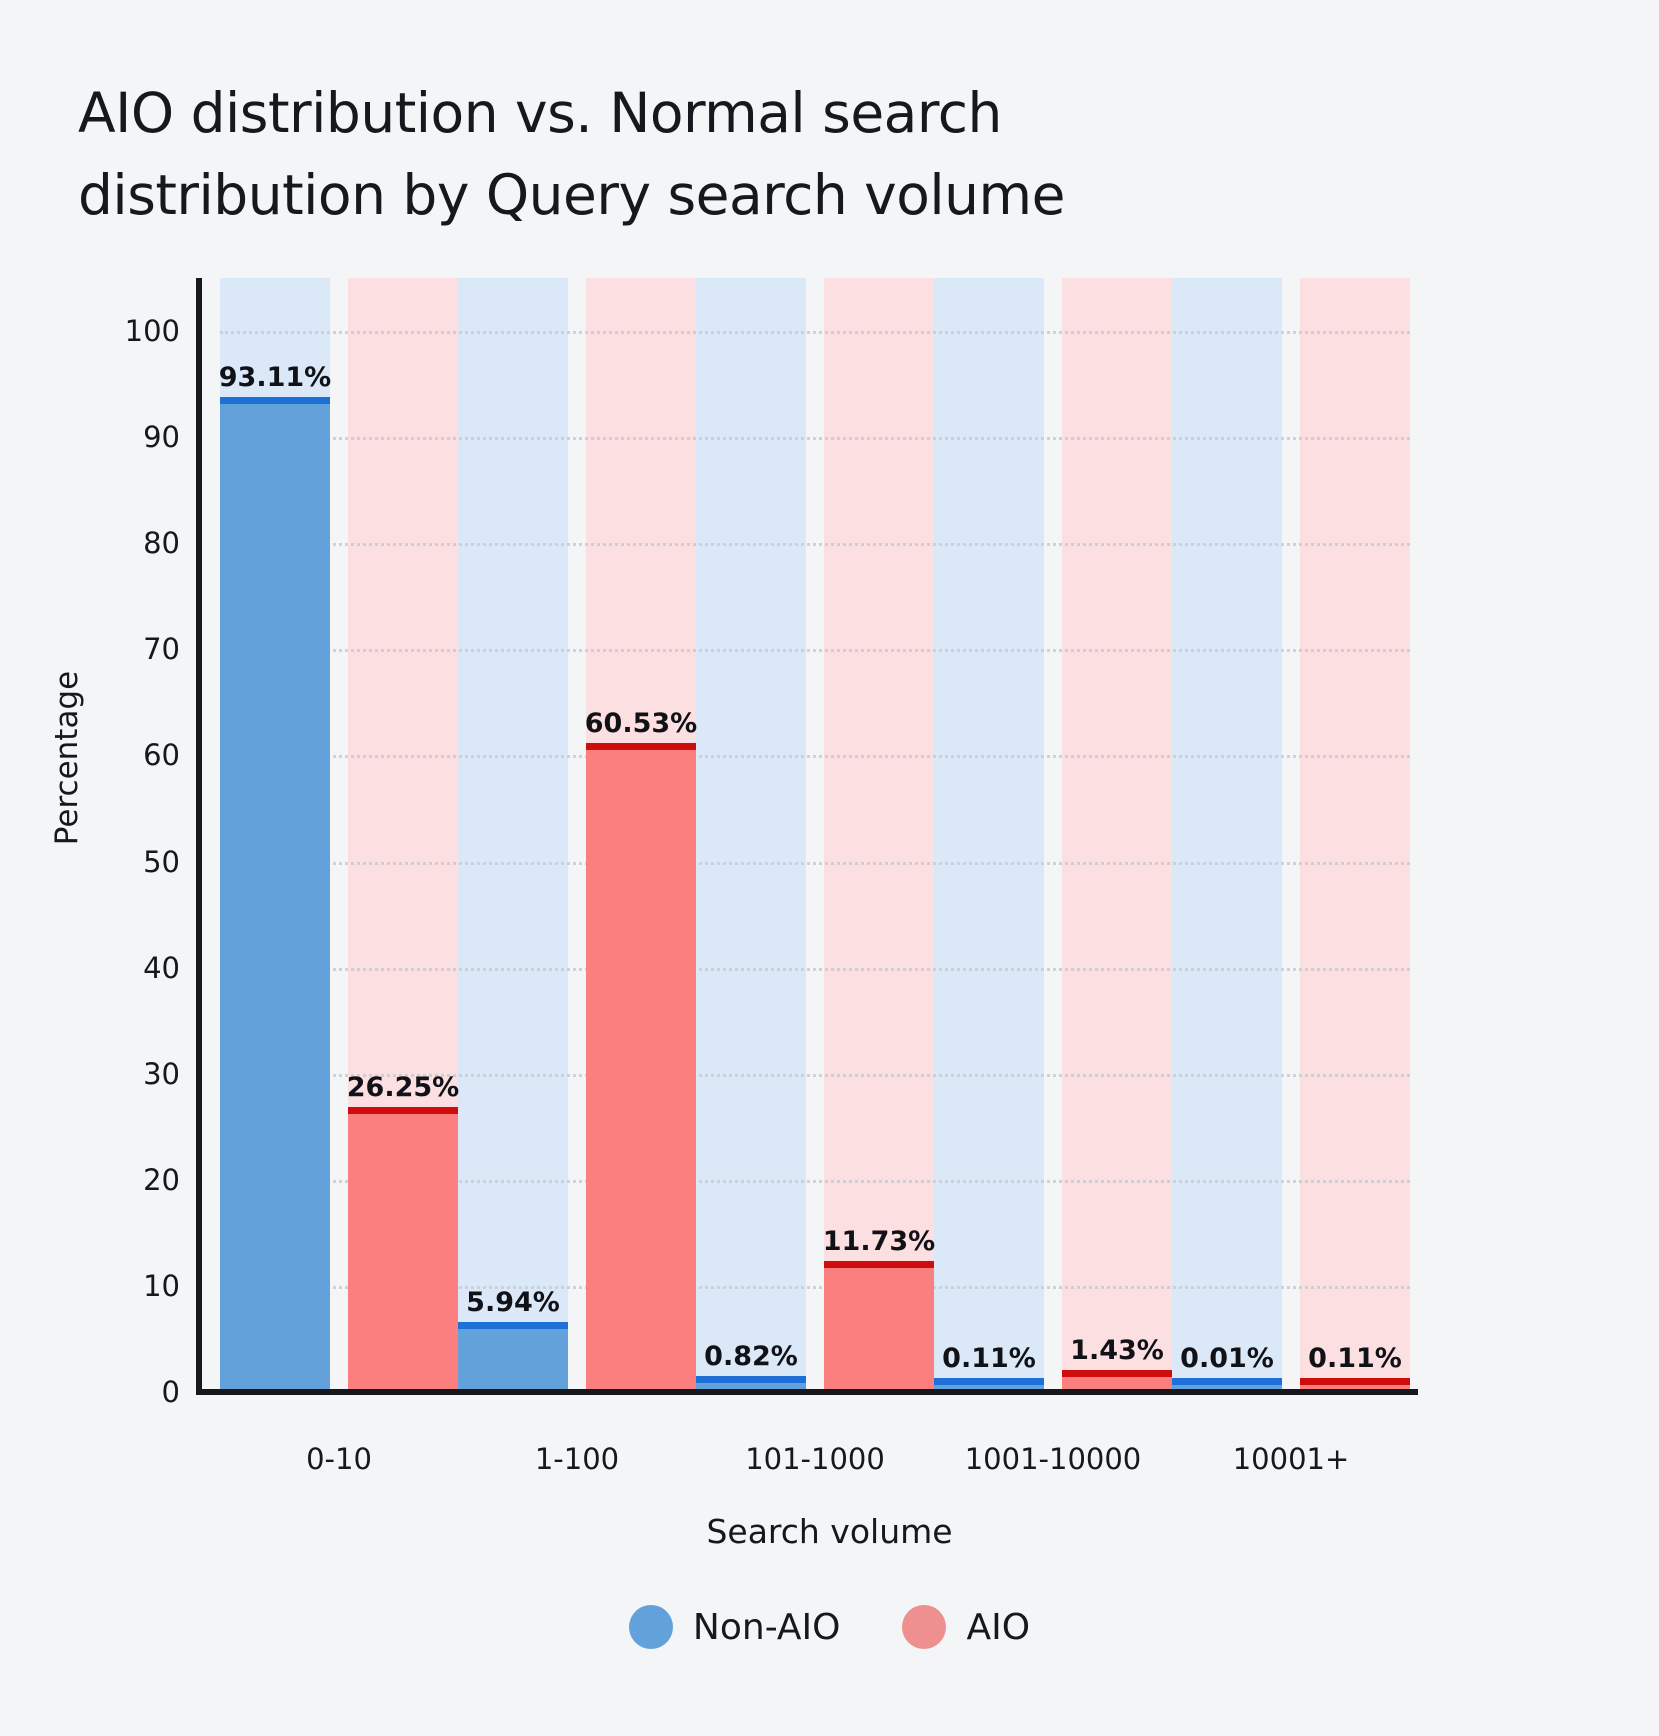  Describe the element at coordinates (161, 543) in the screenshot. I see `y-tick-80: 80` at that location.